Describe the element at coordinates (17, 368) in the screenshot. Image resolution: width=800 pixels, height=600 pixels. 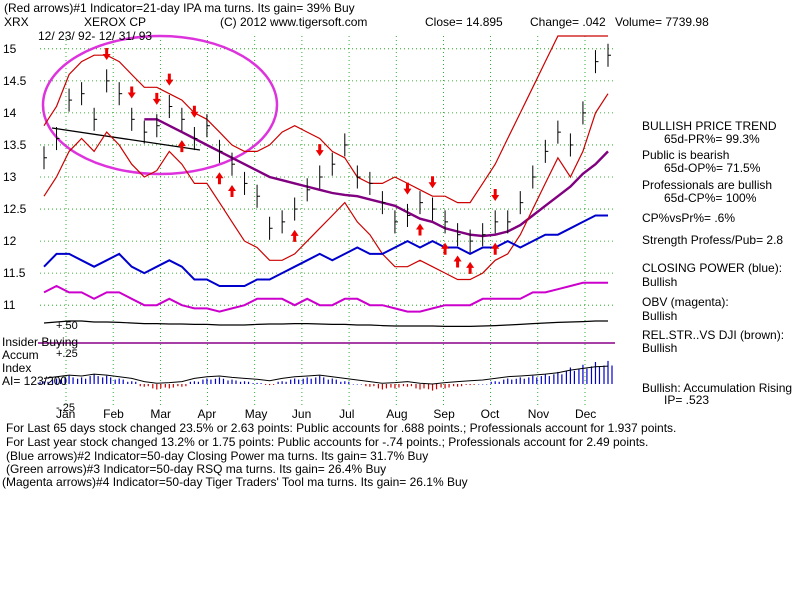
I see `index-label: Index` at that location.